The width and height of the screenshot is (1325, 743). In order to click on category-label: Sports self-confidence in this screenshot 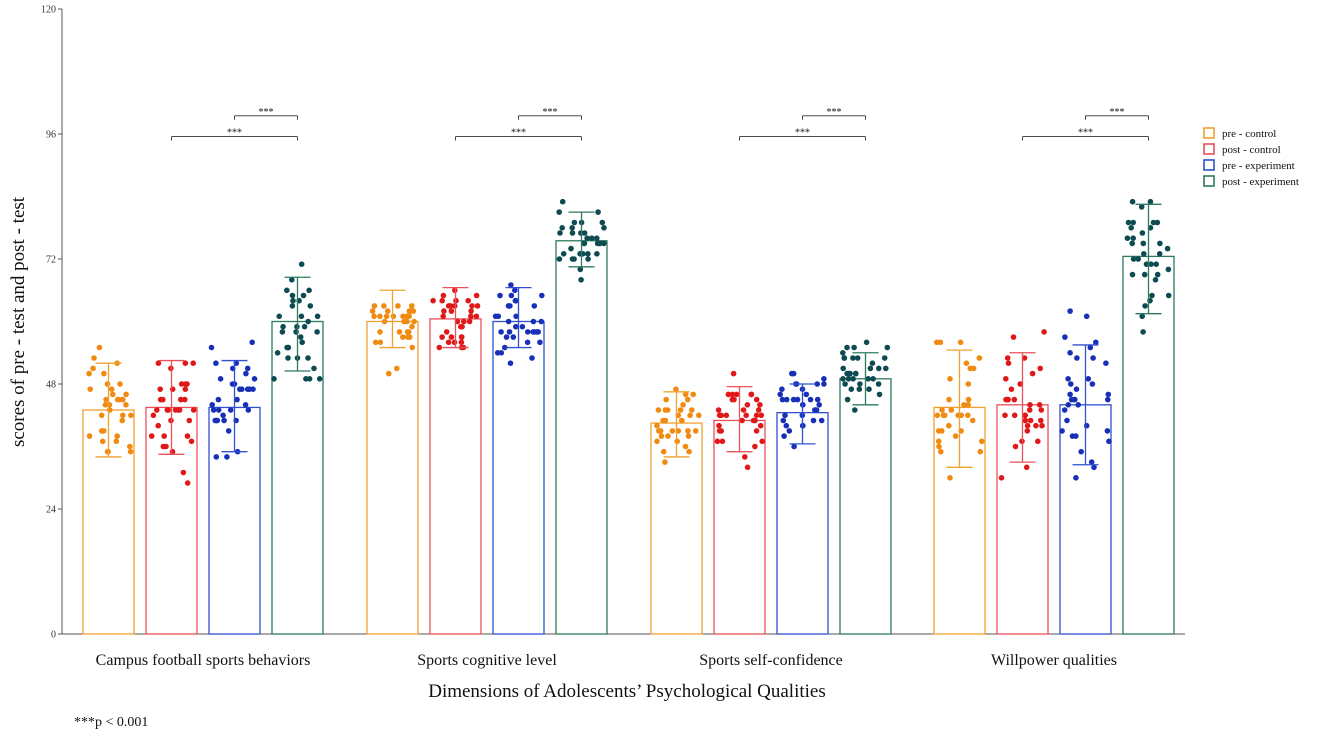, I will do `click(771, 660)`.